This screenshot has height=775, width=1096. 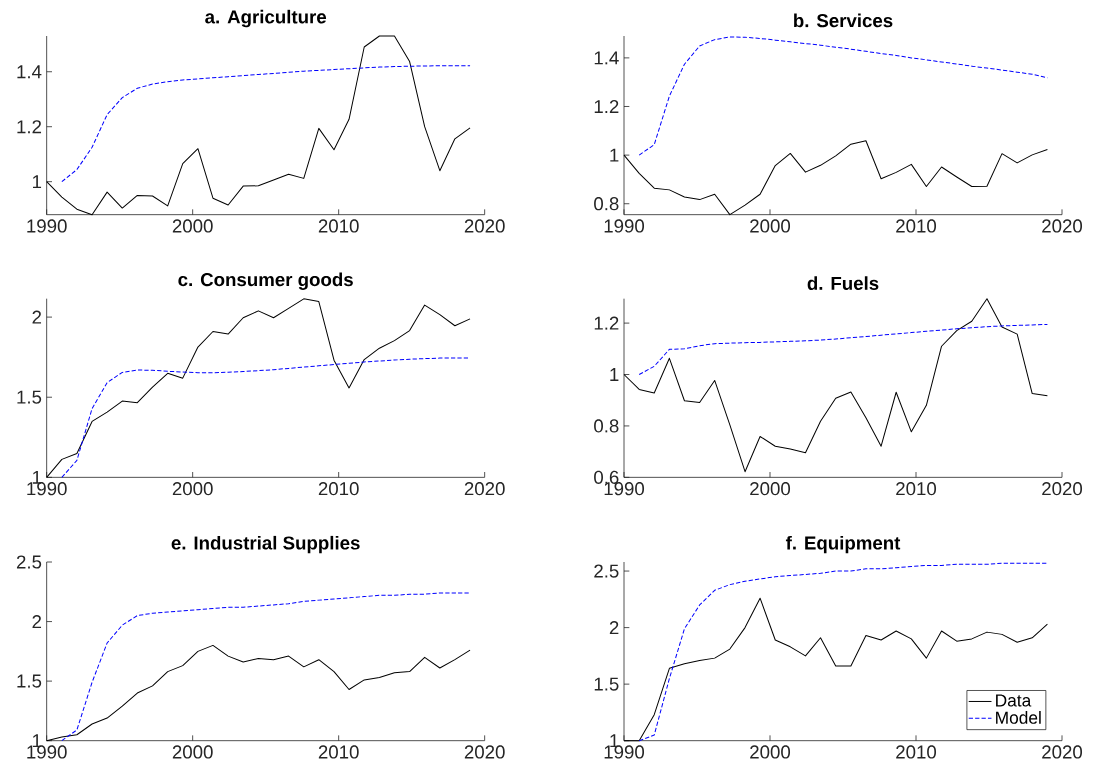 I want to click on chart-title: d. Fuels, so click(x=843, y=283).